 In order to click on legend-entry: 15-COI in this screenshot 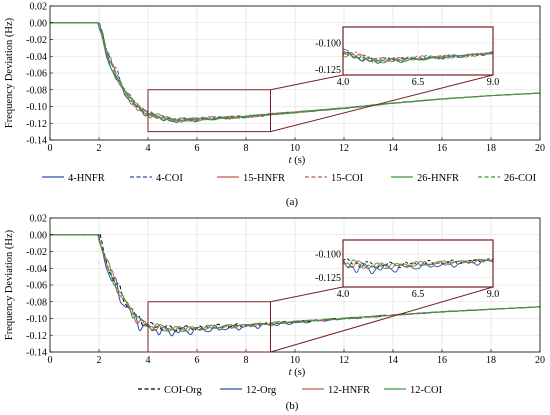, I will do `click(347, 178)`.